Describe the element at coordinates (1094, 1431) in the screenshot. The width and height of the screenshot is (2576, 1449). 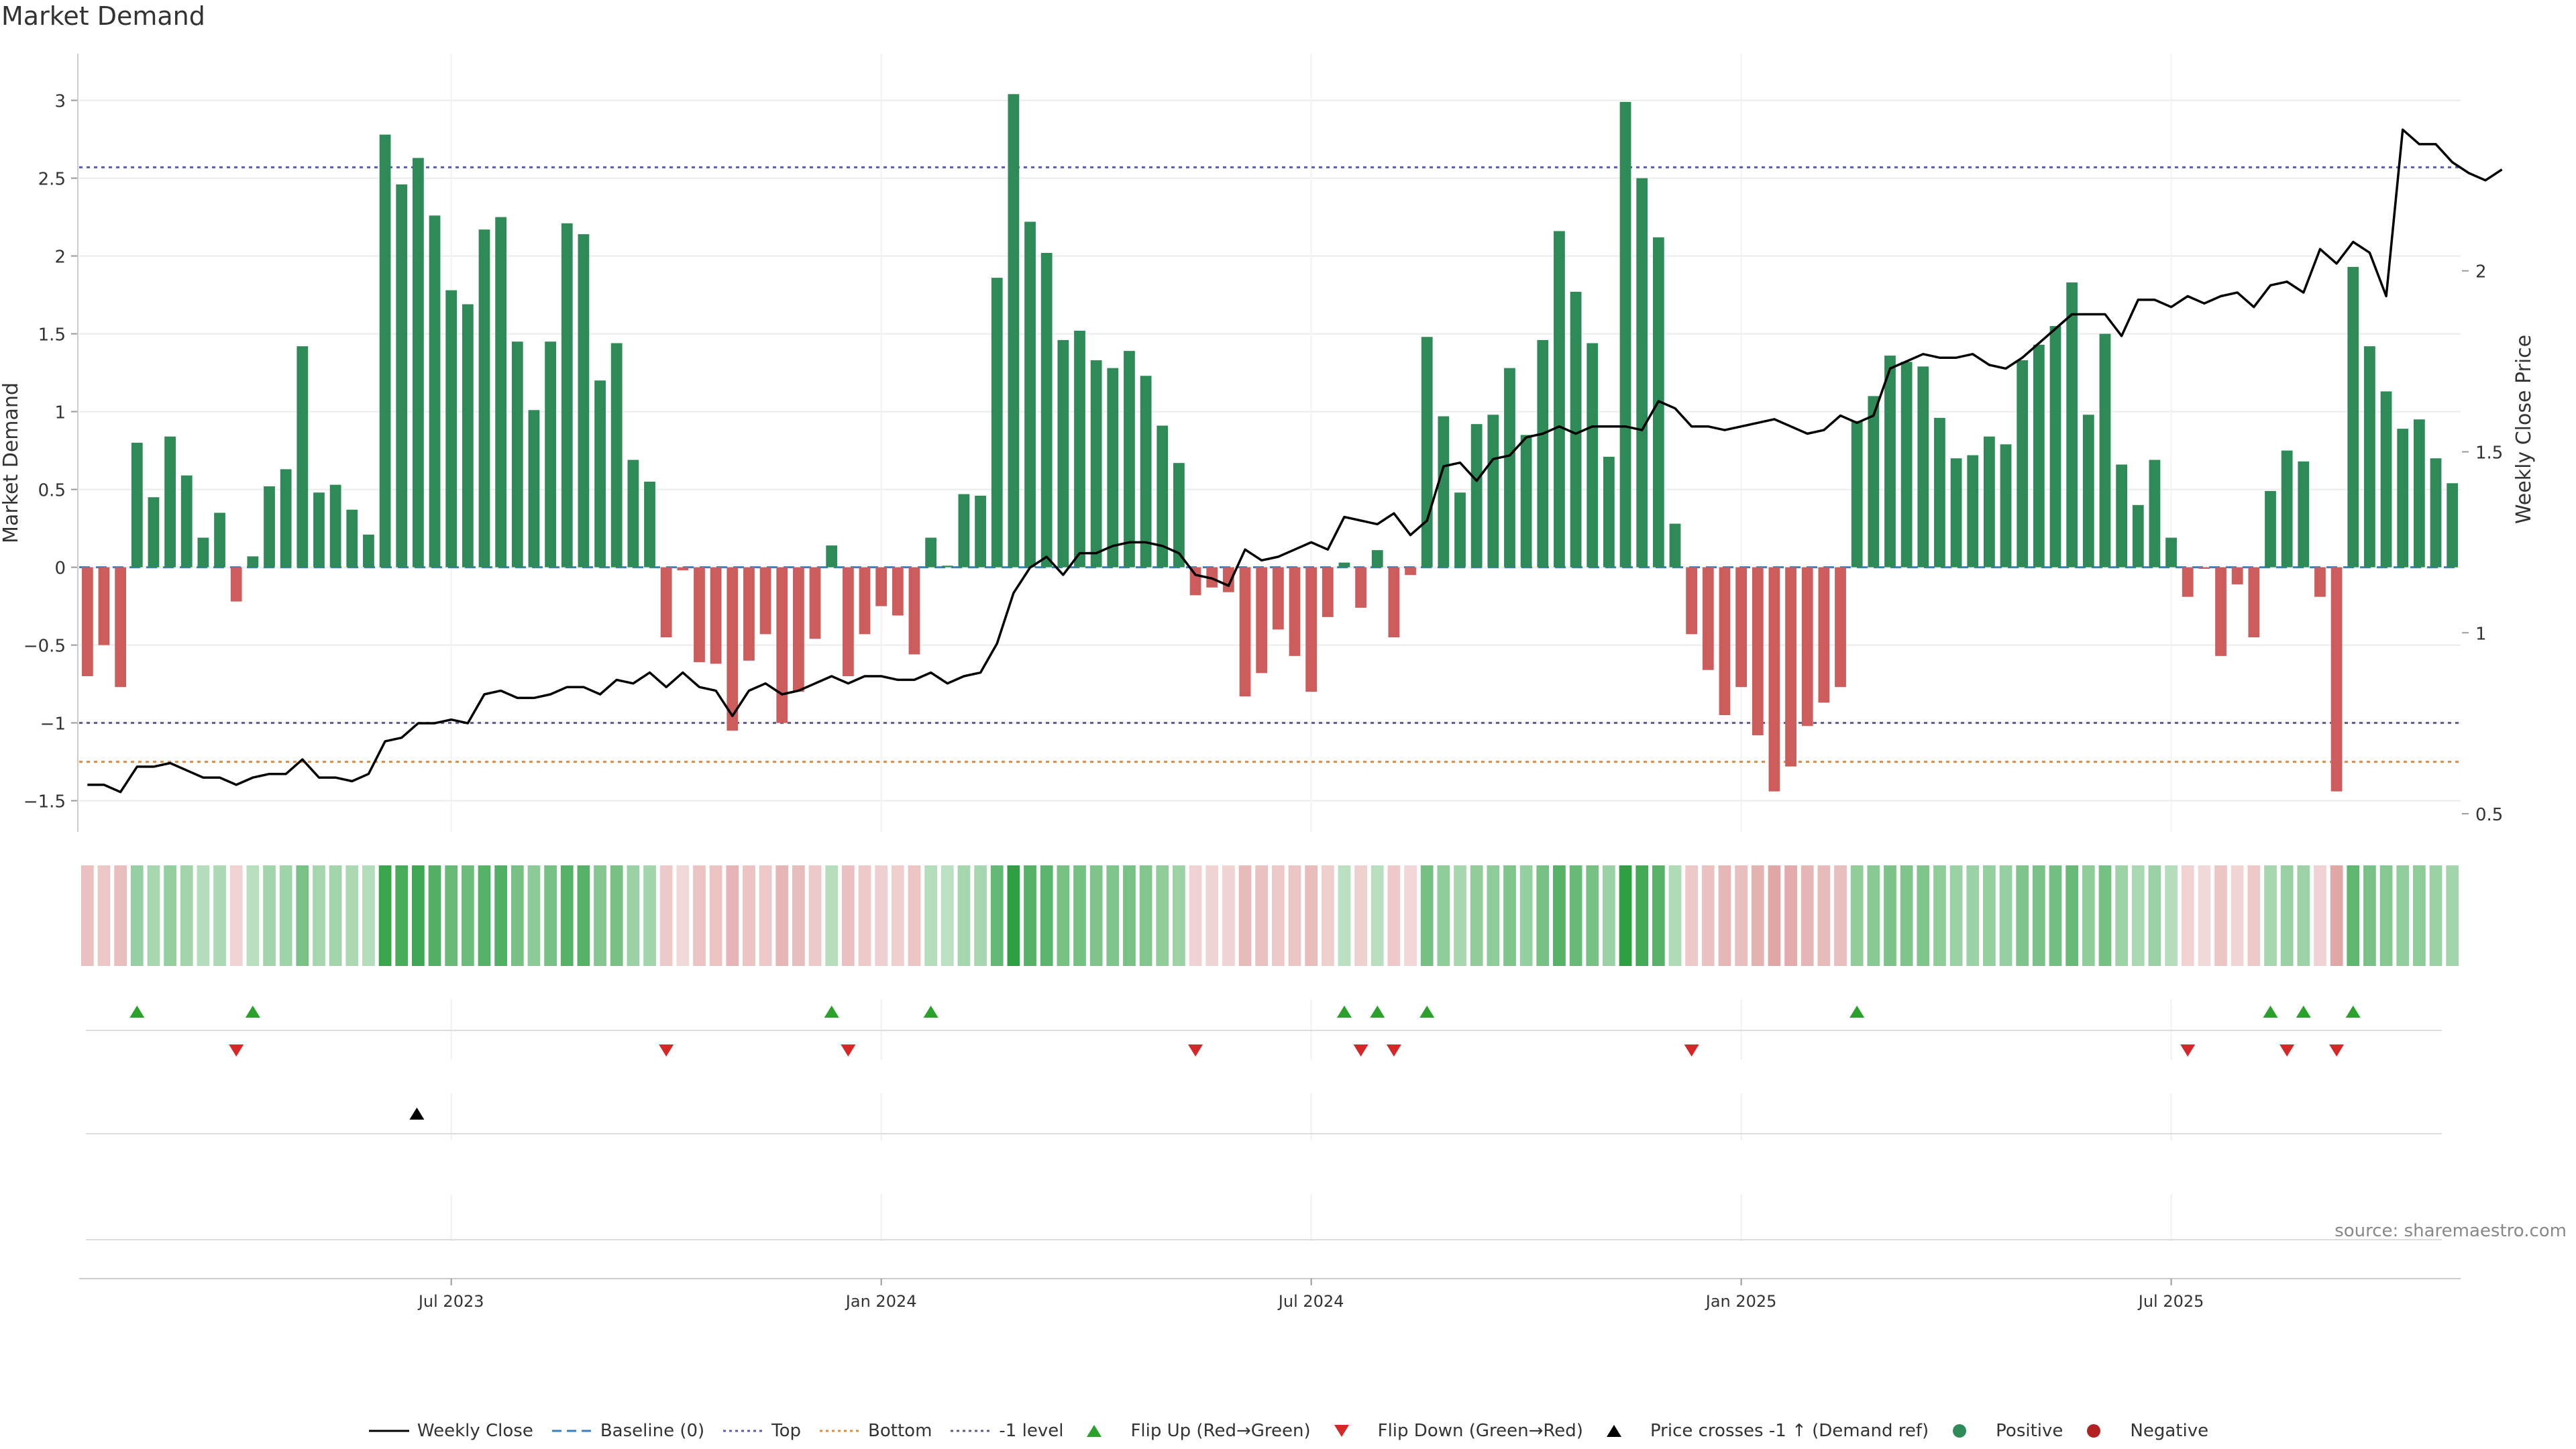
I see `triangle-up-icon` at that location.